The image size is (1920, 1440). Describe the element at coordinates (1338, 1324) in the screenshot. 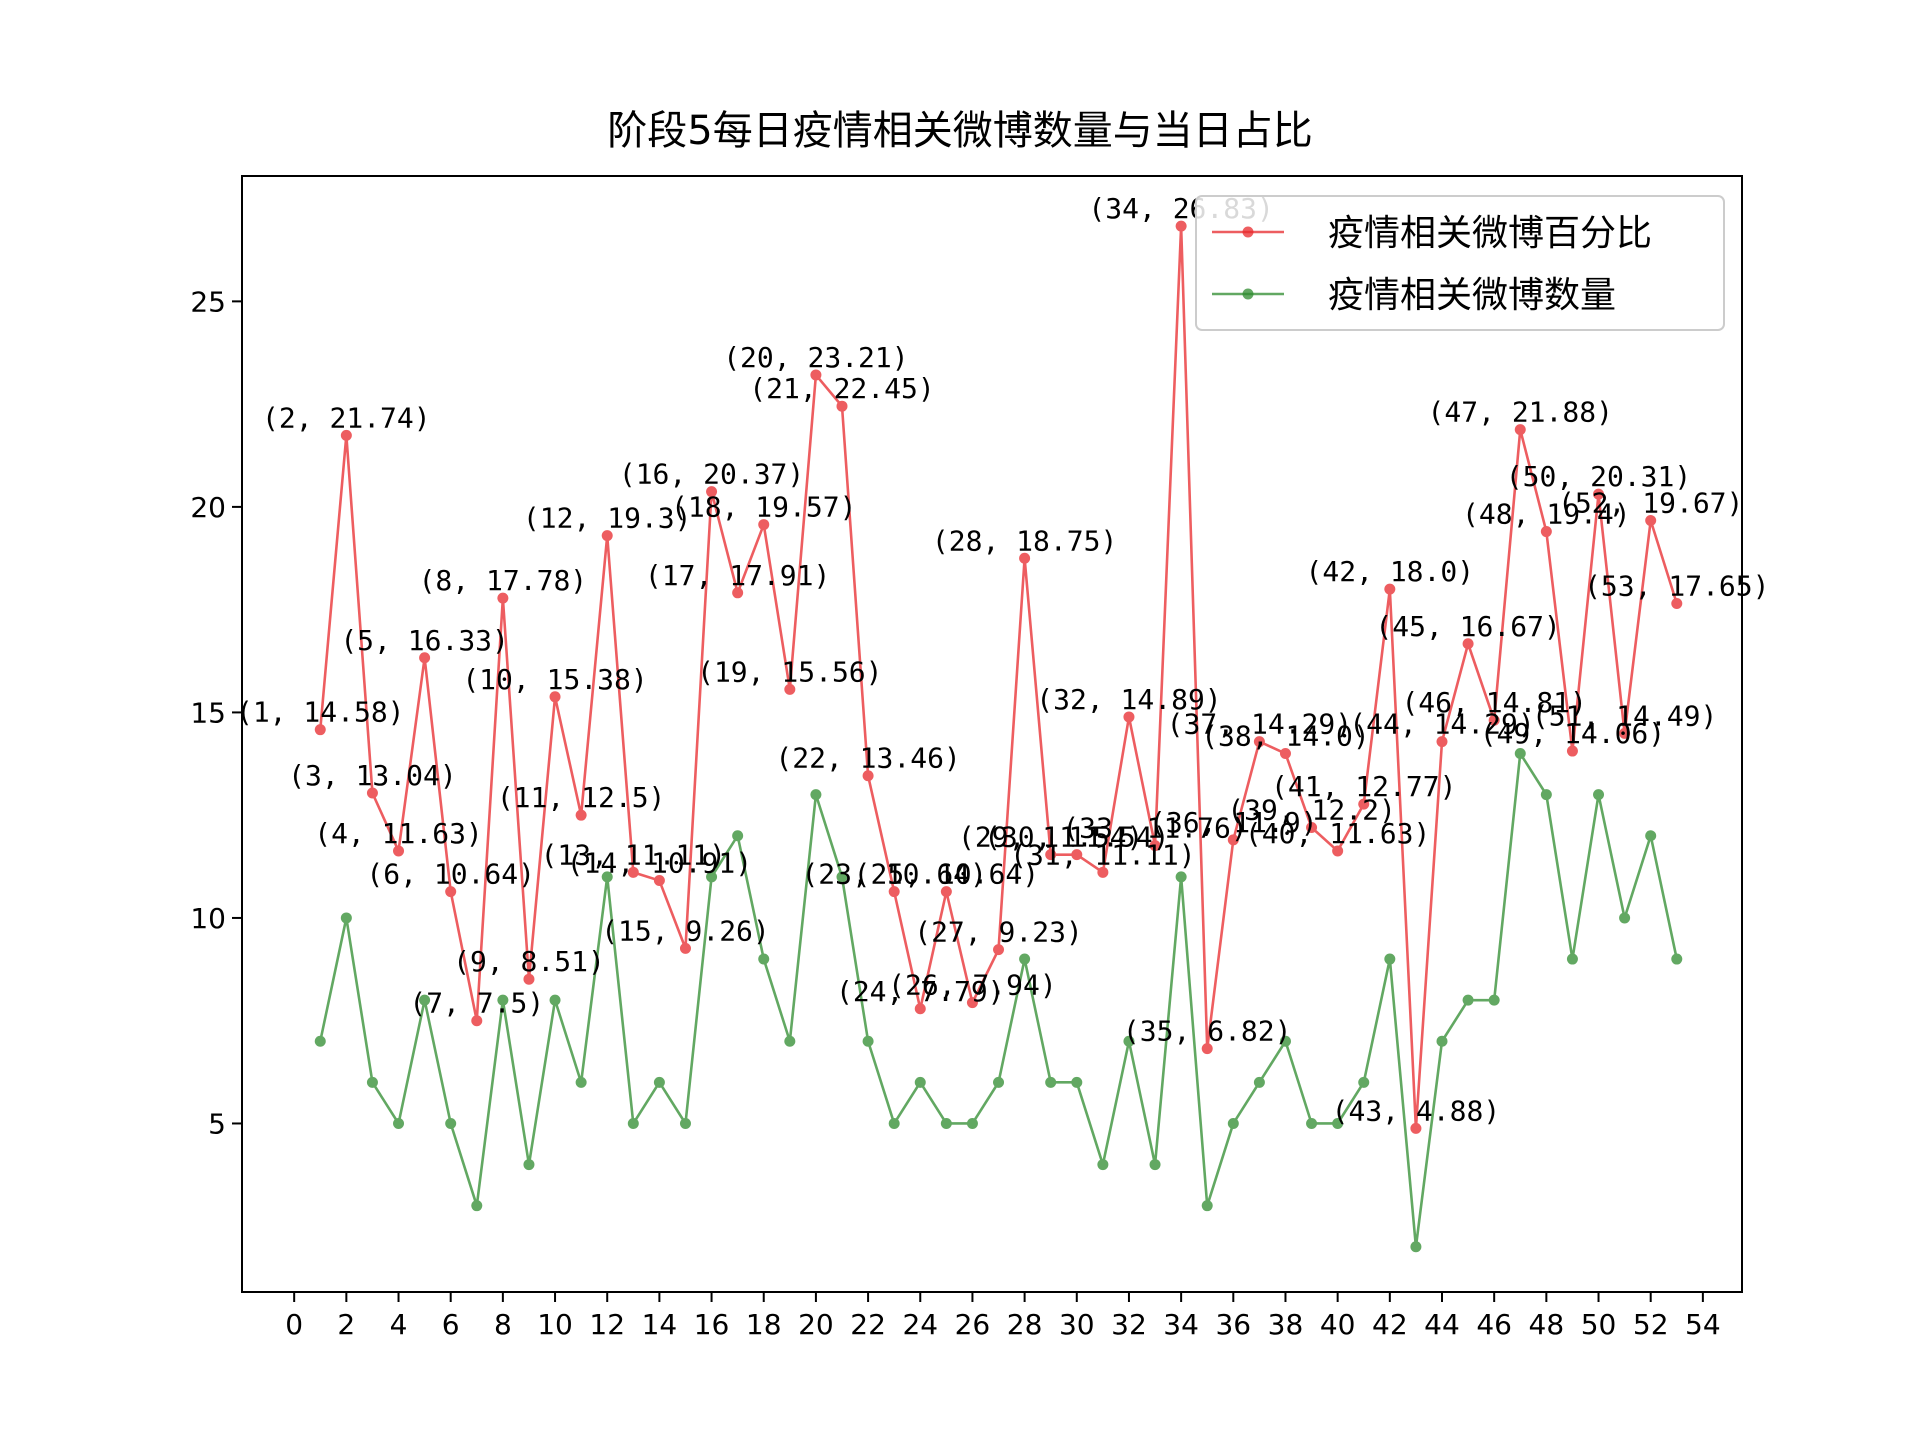

I see `x-tick-label: 40` at that location.